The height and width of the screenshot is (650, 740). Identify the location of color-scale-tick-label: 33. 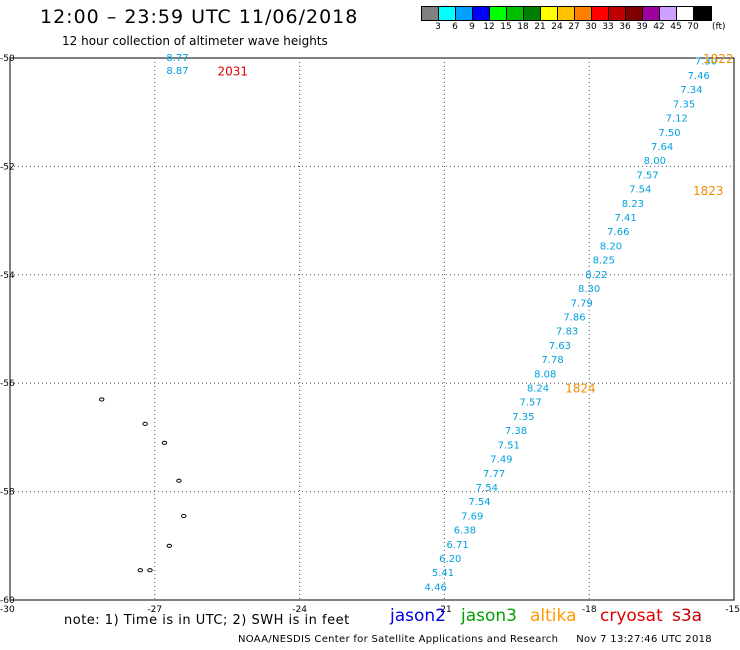
(608, 27).